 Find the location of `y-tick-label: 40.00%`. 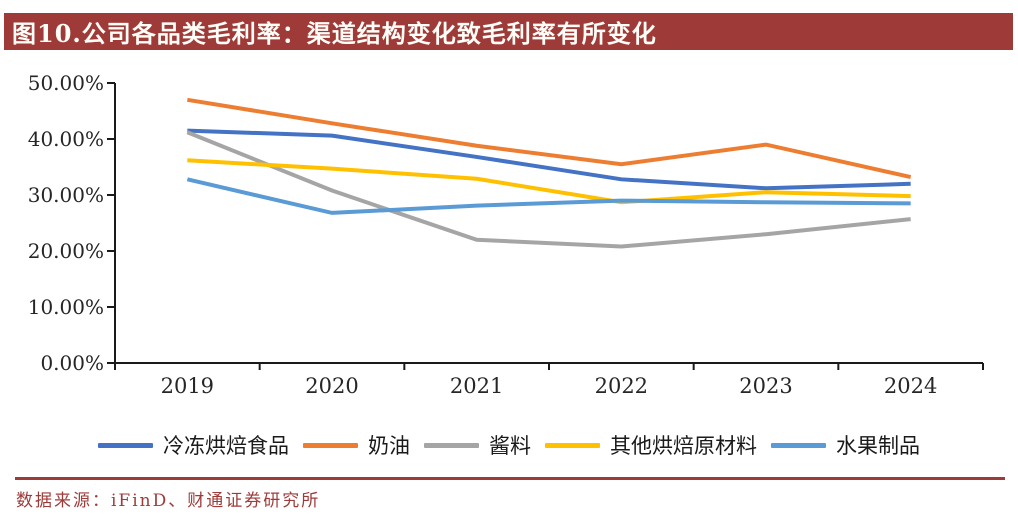

y-tick-label: 40.00% is located at coordinates (65, 139).